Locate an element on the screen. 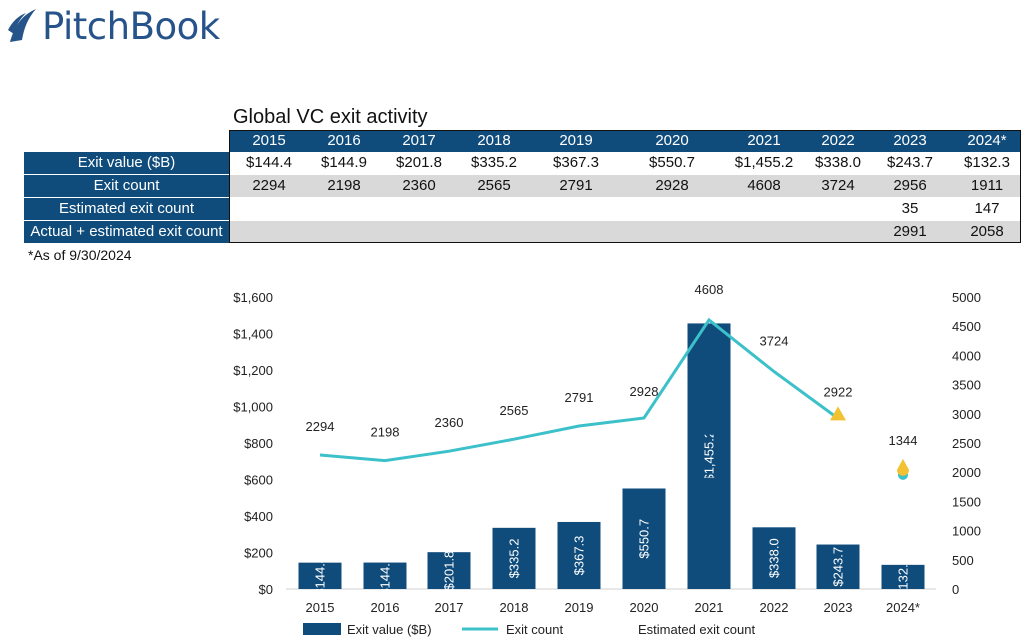 The image size is (1024, 641). y-left-tick-label: $1,600 is located at coordinates (253, 297).